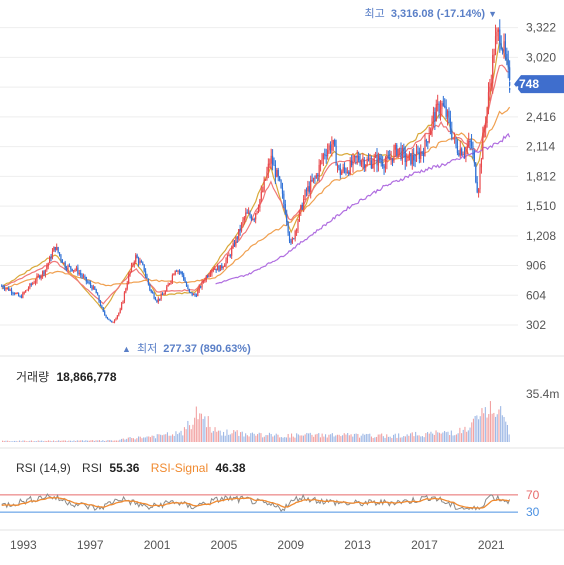 The width and height of the screenshot is (564, 565). I want to click on rsi-signal-line, so click(255, 502).